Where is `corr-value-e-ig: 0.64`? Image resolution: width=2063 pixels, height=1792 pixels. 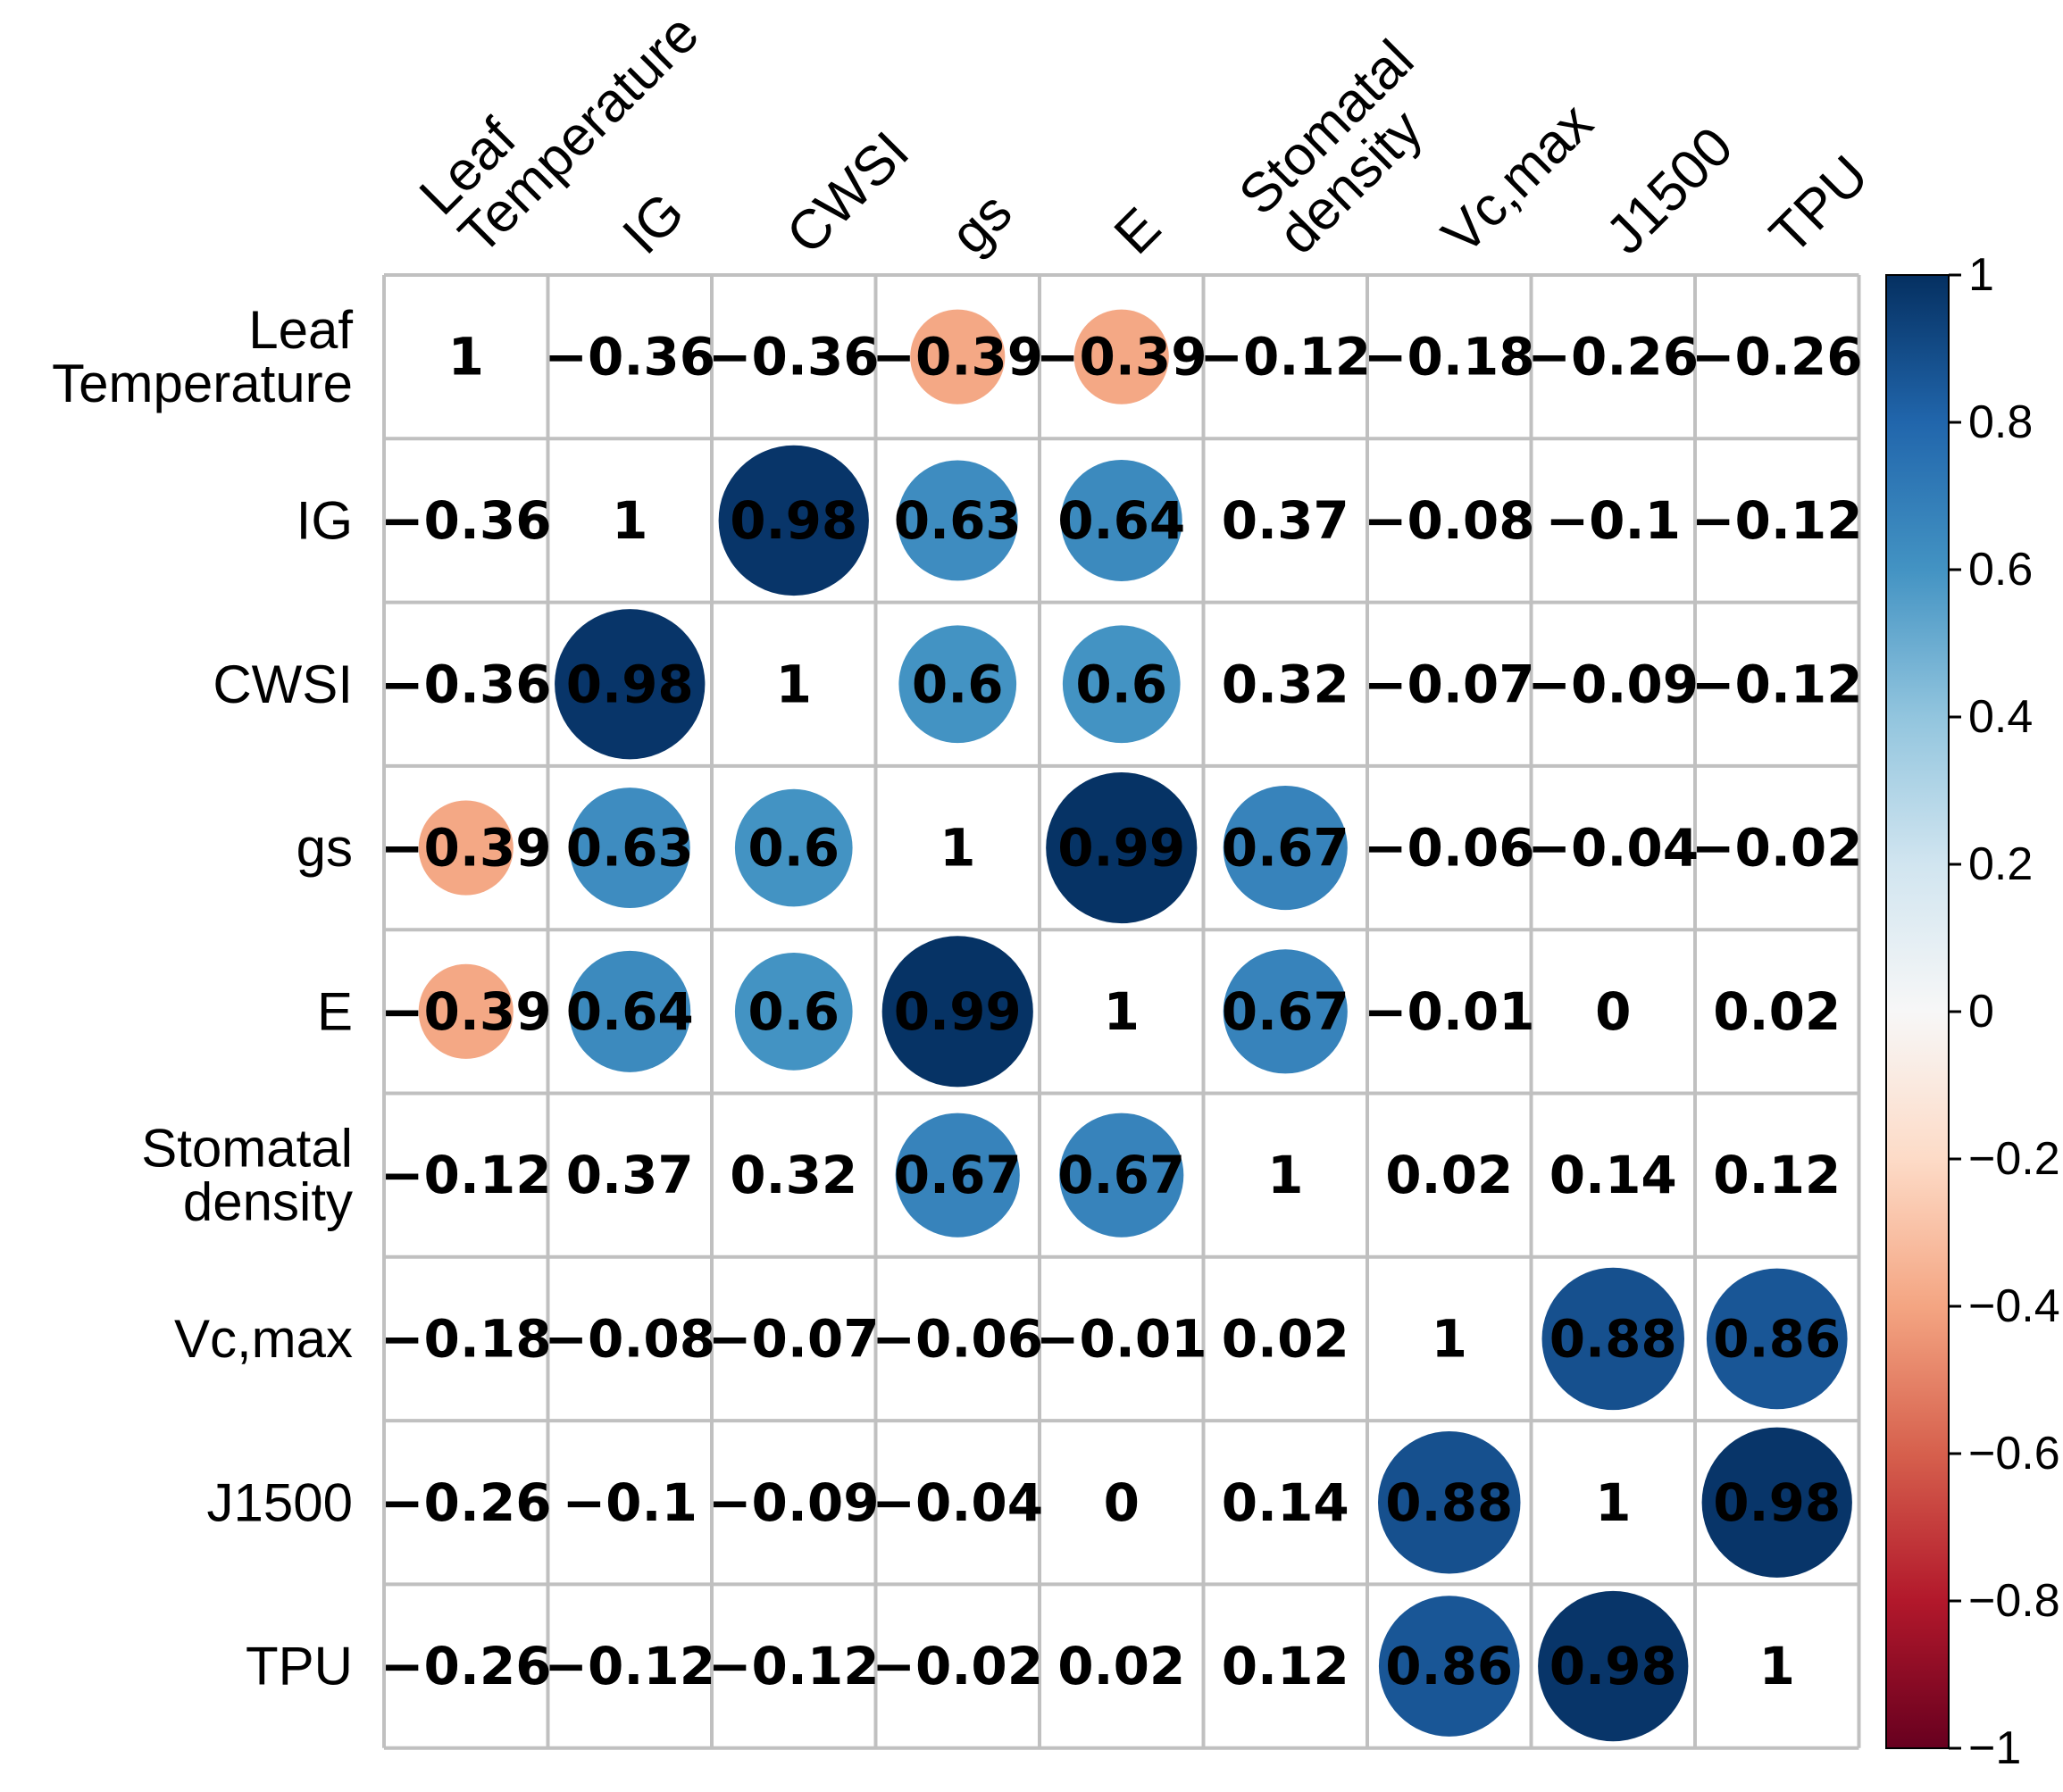 corr-value-e-ig: 0.64 is located at coordinates (630, 1011).